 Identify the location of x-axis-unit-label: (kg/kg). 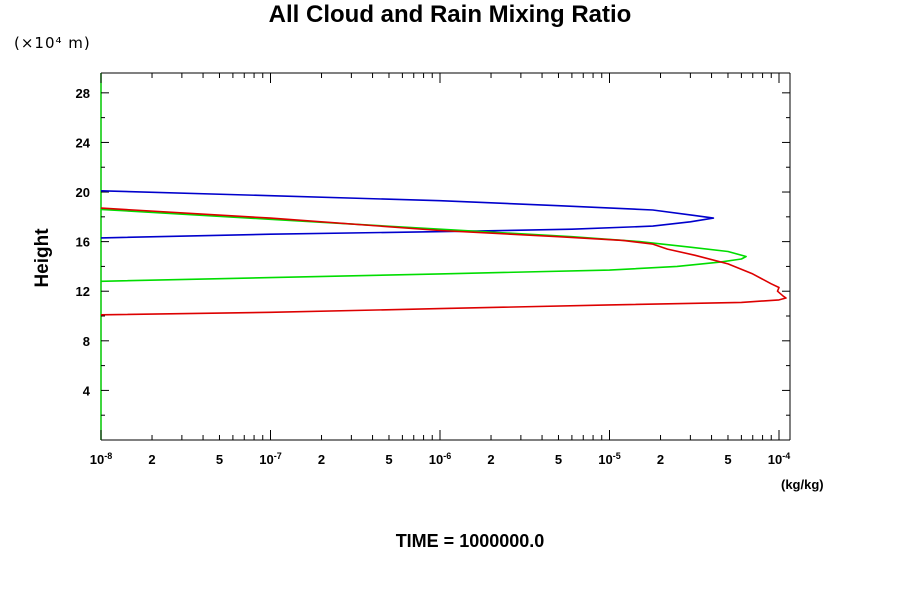
(802, 484).